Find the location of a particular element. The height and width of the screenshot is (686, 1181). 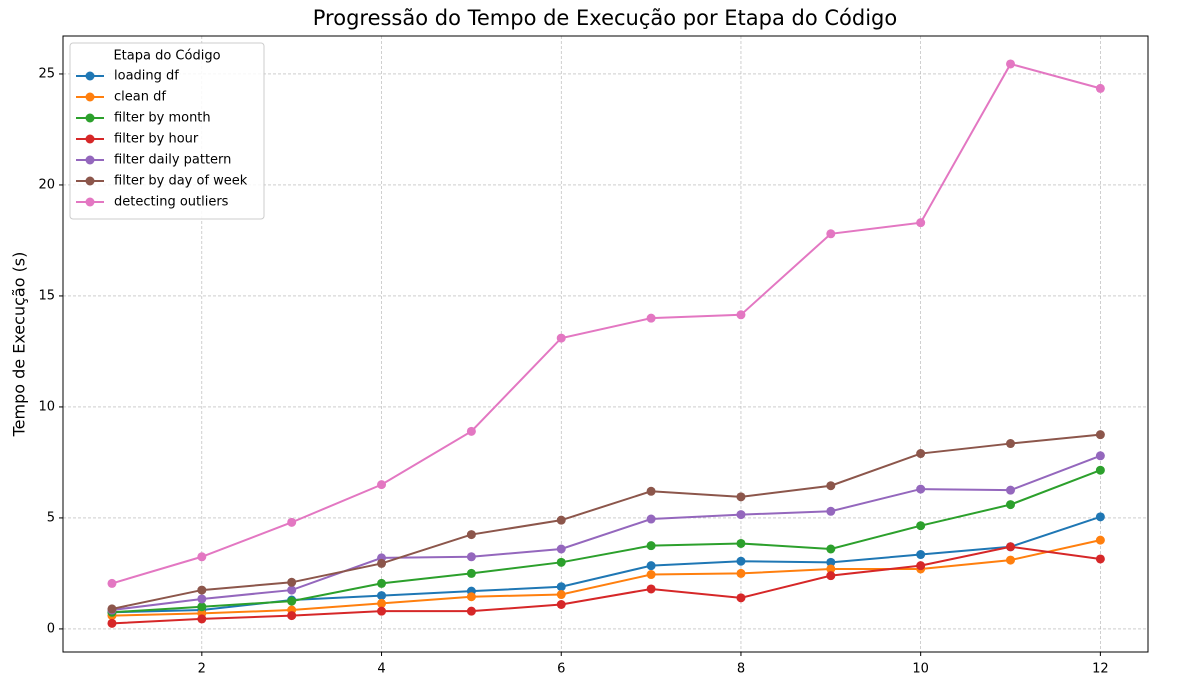

legend-label: filter by hour is located at coordinates (156, 139).